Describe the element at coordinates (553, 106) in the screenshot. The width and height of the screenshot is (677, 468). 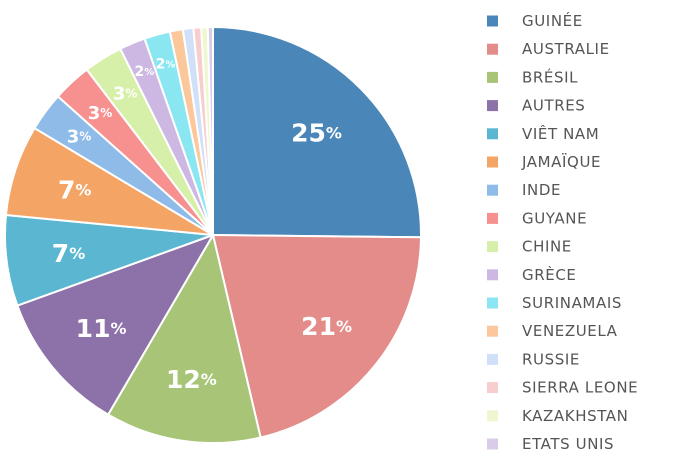
I see `legend-label: AUTRES` at that location.